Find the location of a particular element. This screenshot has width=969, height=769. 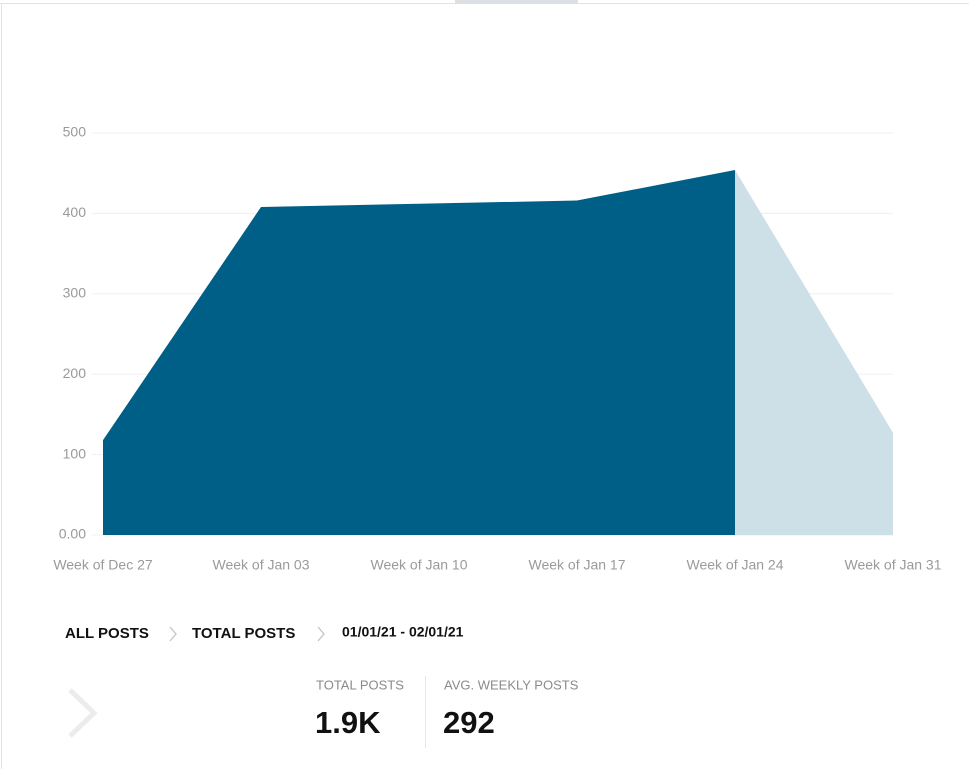

tab-indicator is located at coordinates (516, 2).